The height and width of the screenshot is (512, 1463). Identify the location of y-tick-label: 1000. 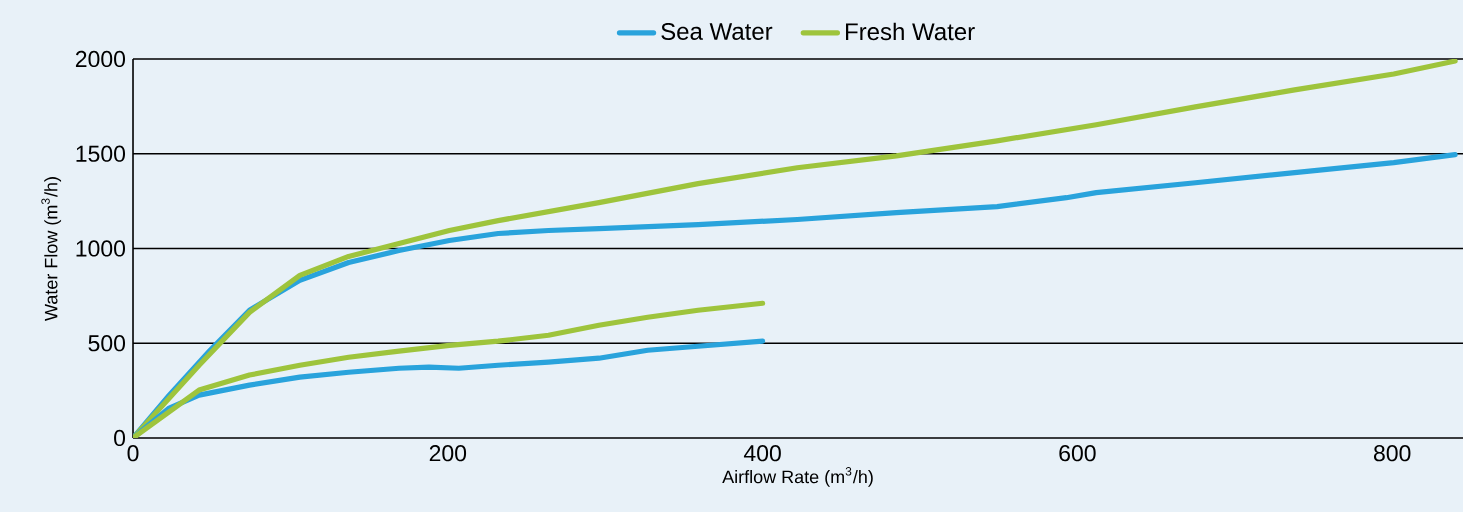
(101, 248).